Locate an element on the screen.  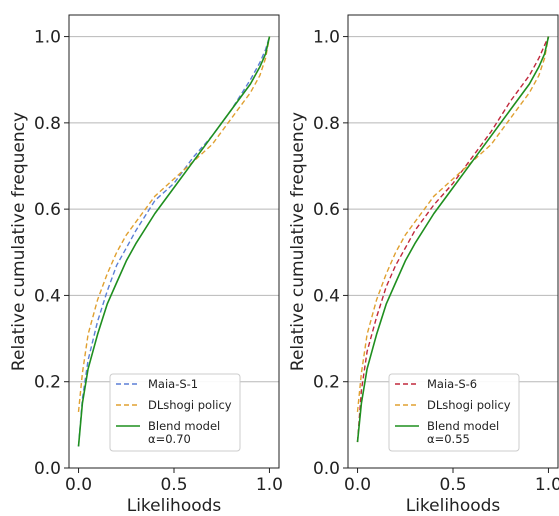
legend-label: Maia-S-6 is located at coordinates (452, 384).